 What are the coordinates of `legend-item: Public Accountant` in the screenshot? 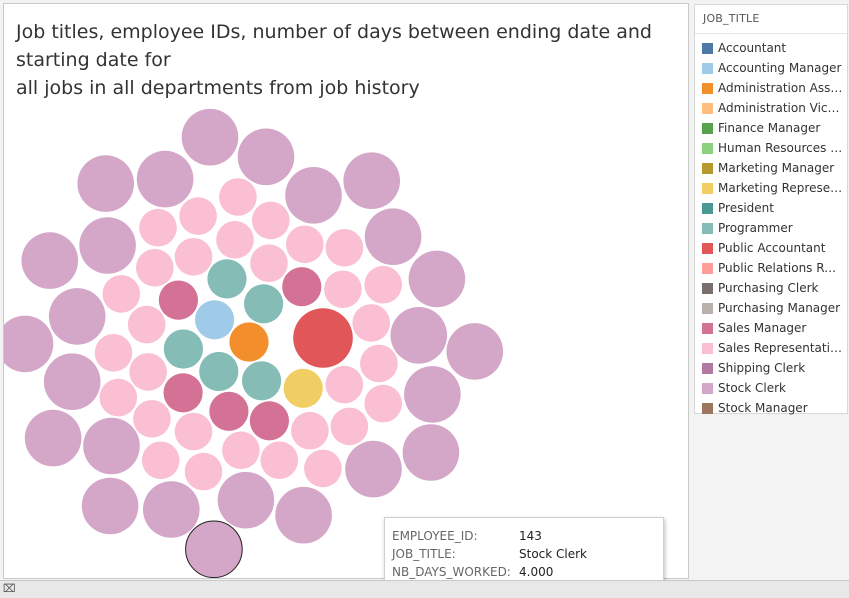 It's located at (775, 248).